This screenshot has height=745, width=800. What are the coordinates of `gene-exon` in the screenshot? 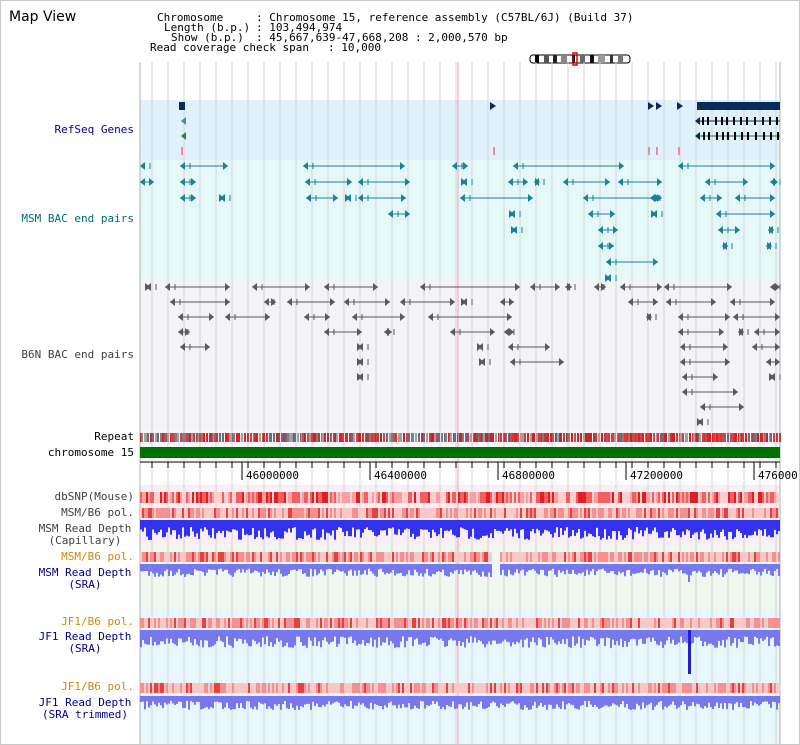 It's located at (755, 121).